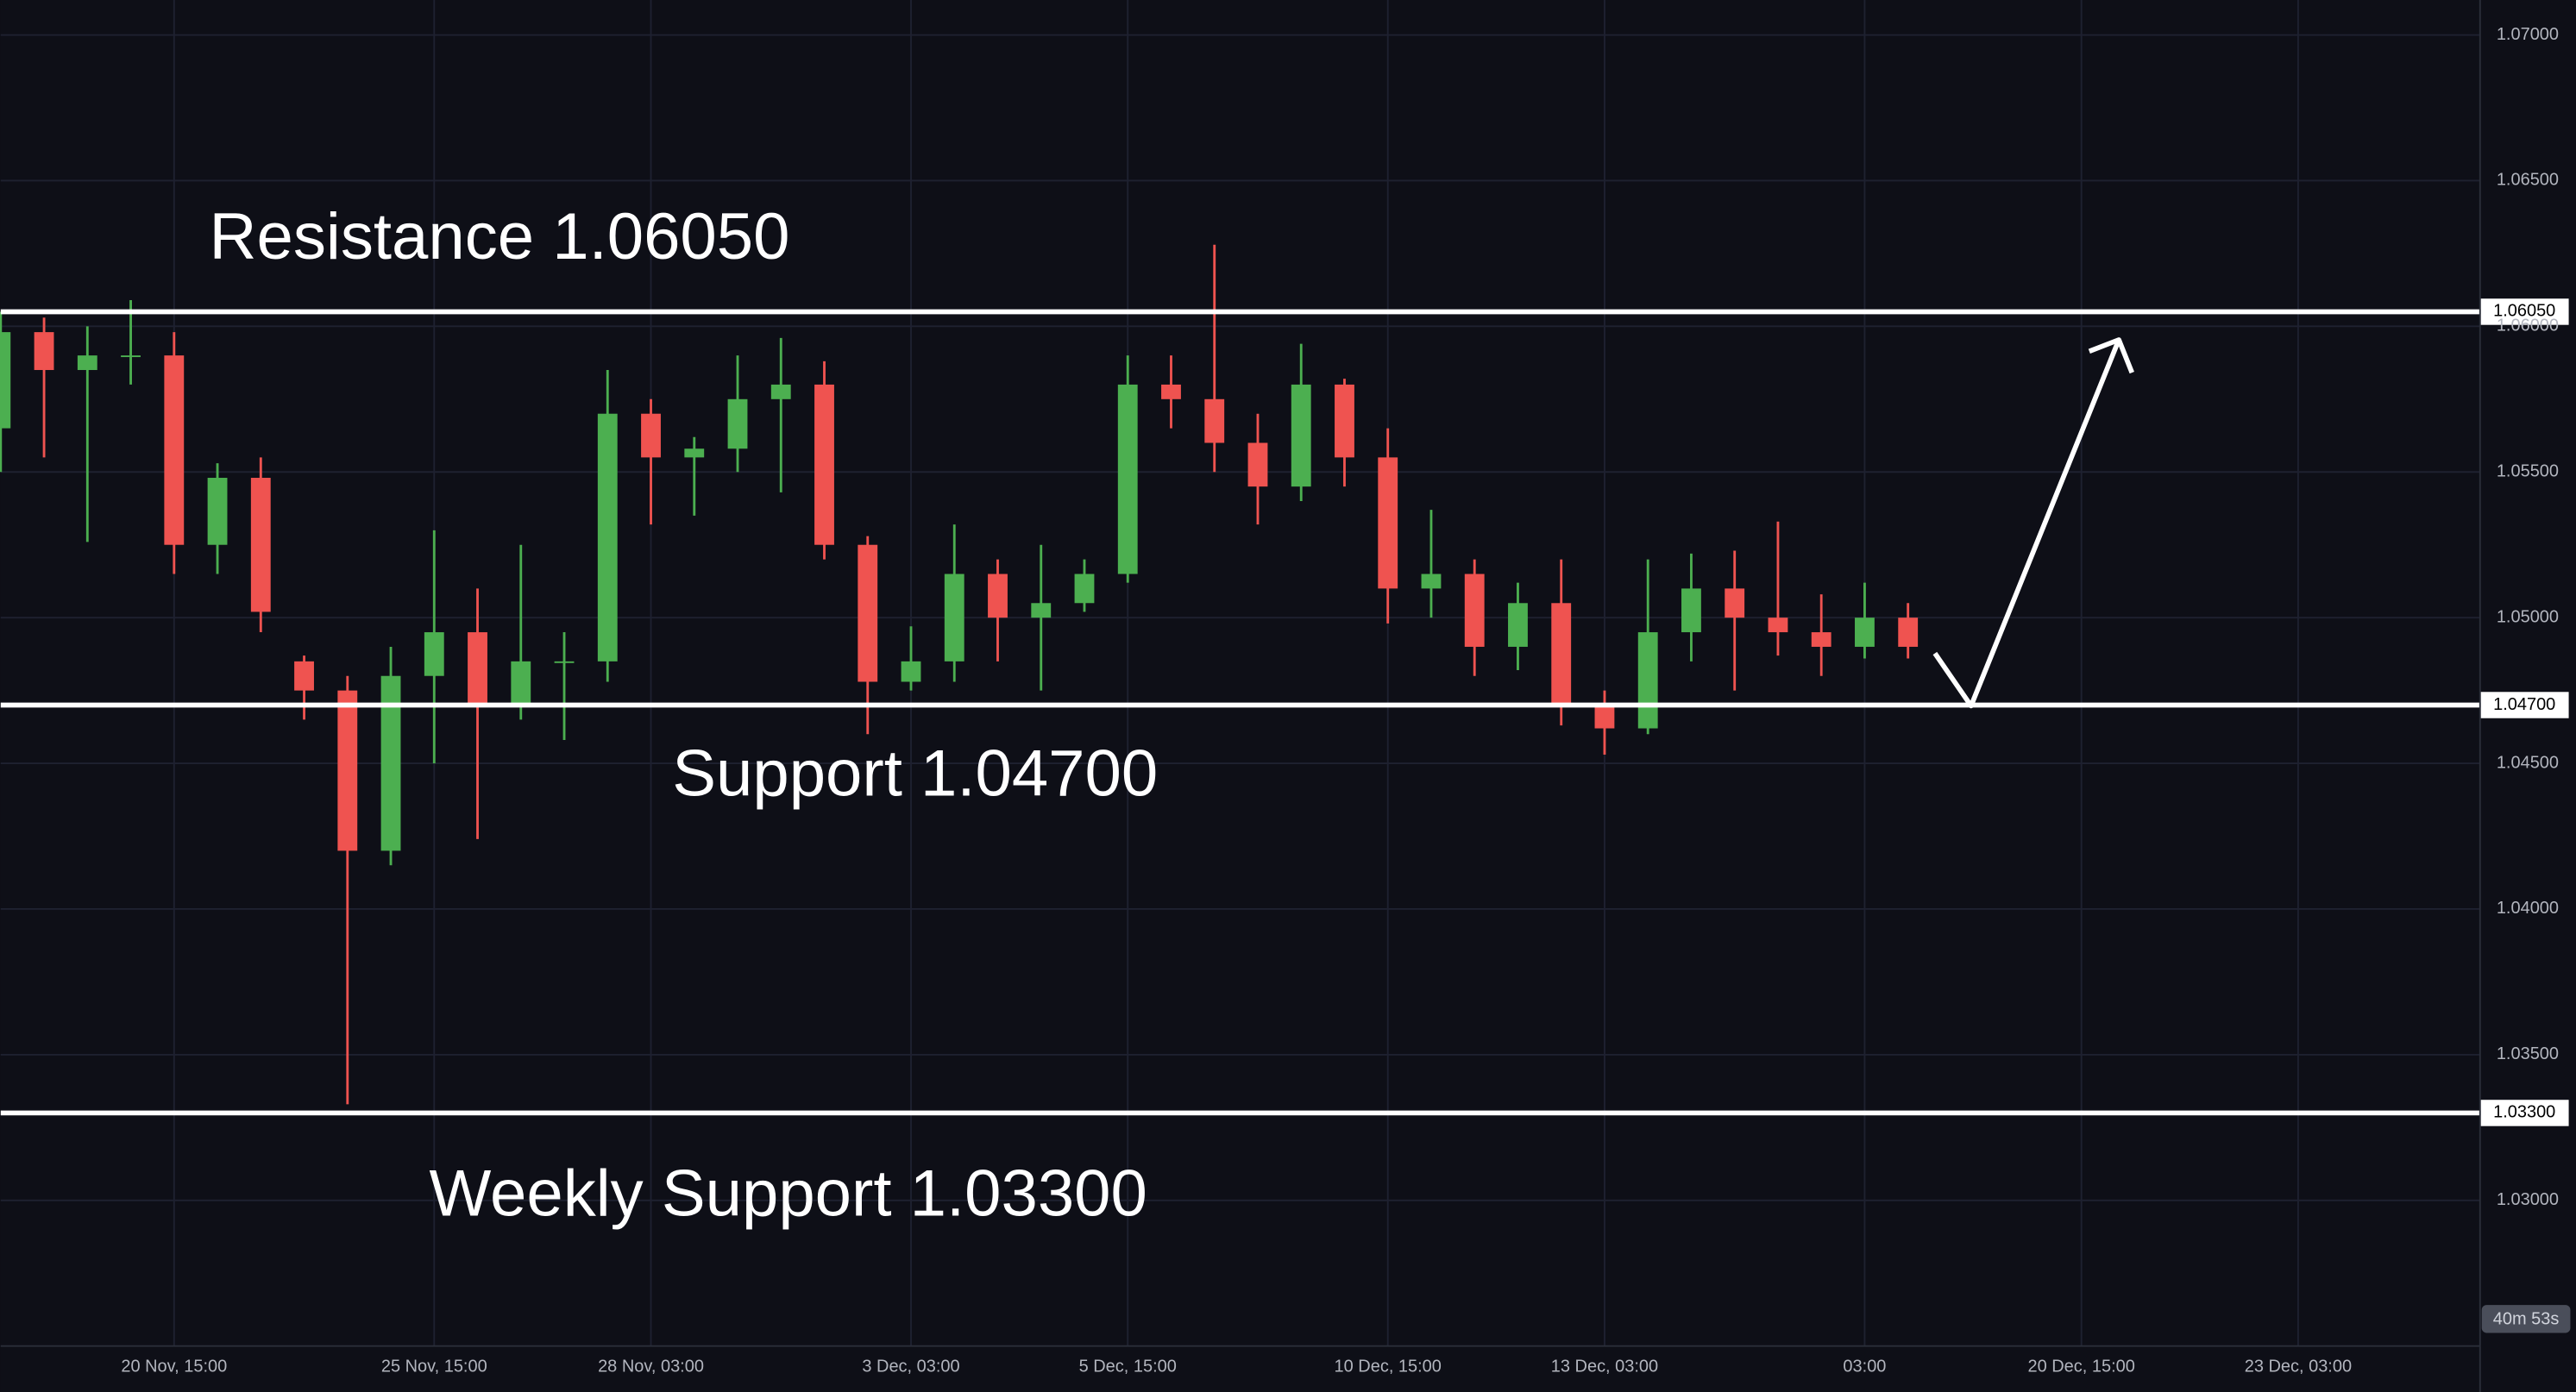  Describe the element at coordinates (651, 1367) in the screenshot. I see `x-tick-label: 28 Nov, 03:00` at that location.